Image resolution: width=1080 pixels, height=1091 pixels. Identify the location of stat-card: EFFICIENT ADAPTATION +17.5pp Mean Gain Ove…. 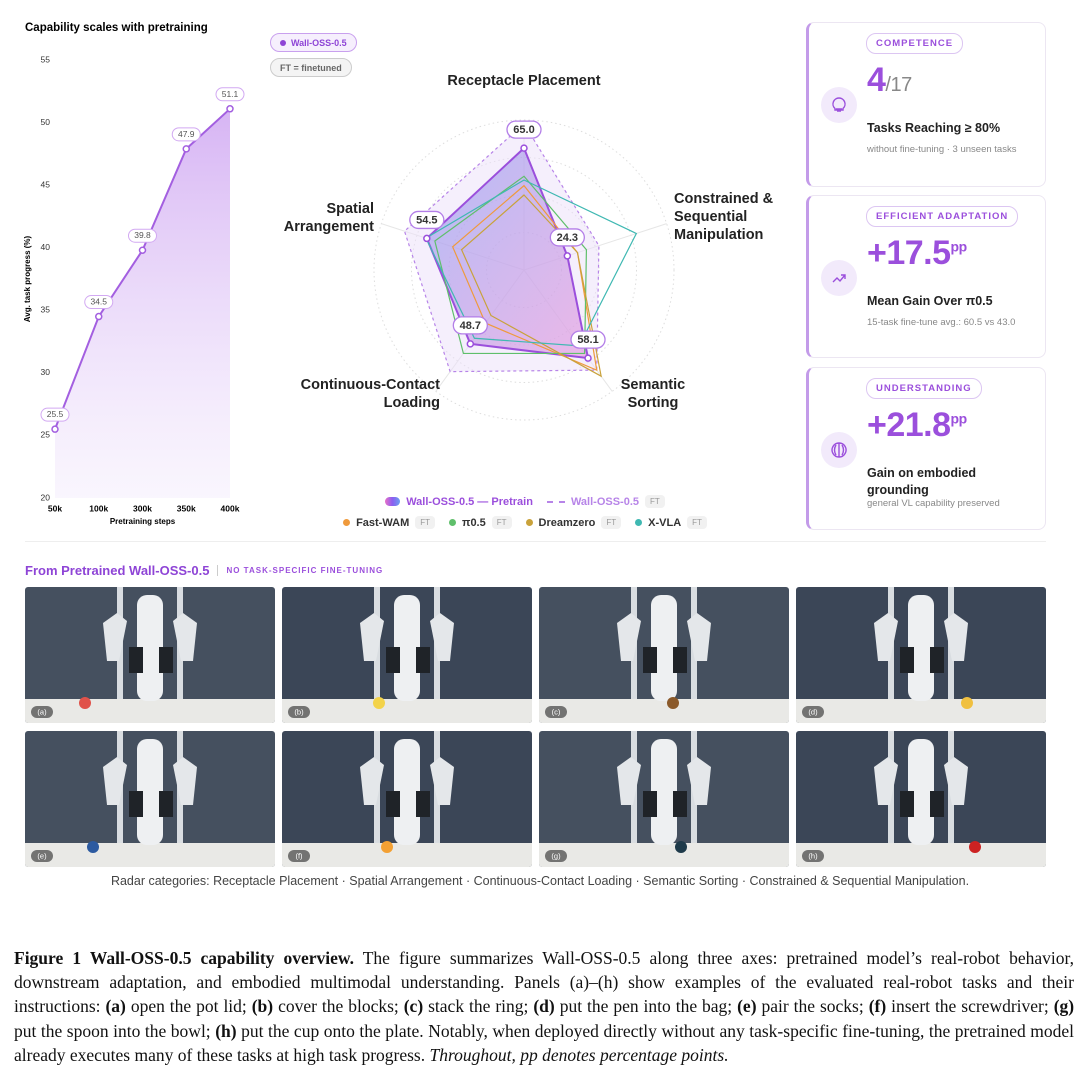
(926, 276).